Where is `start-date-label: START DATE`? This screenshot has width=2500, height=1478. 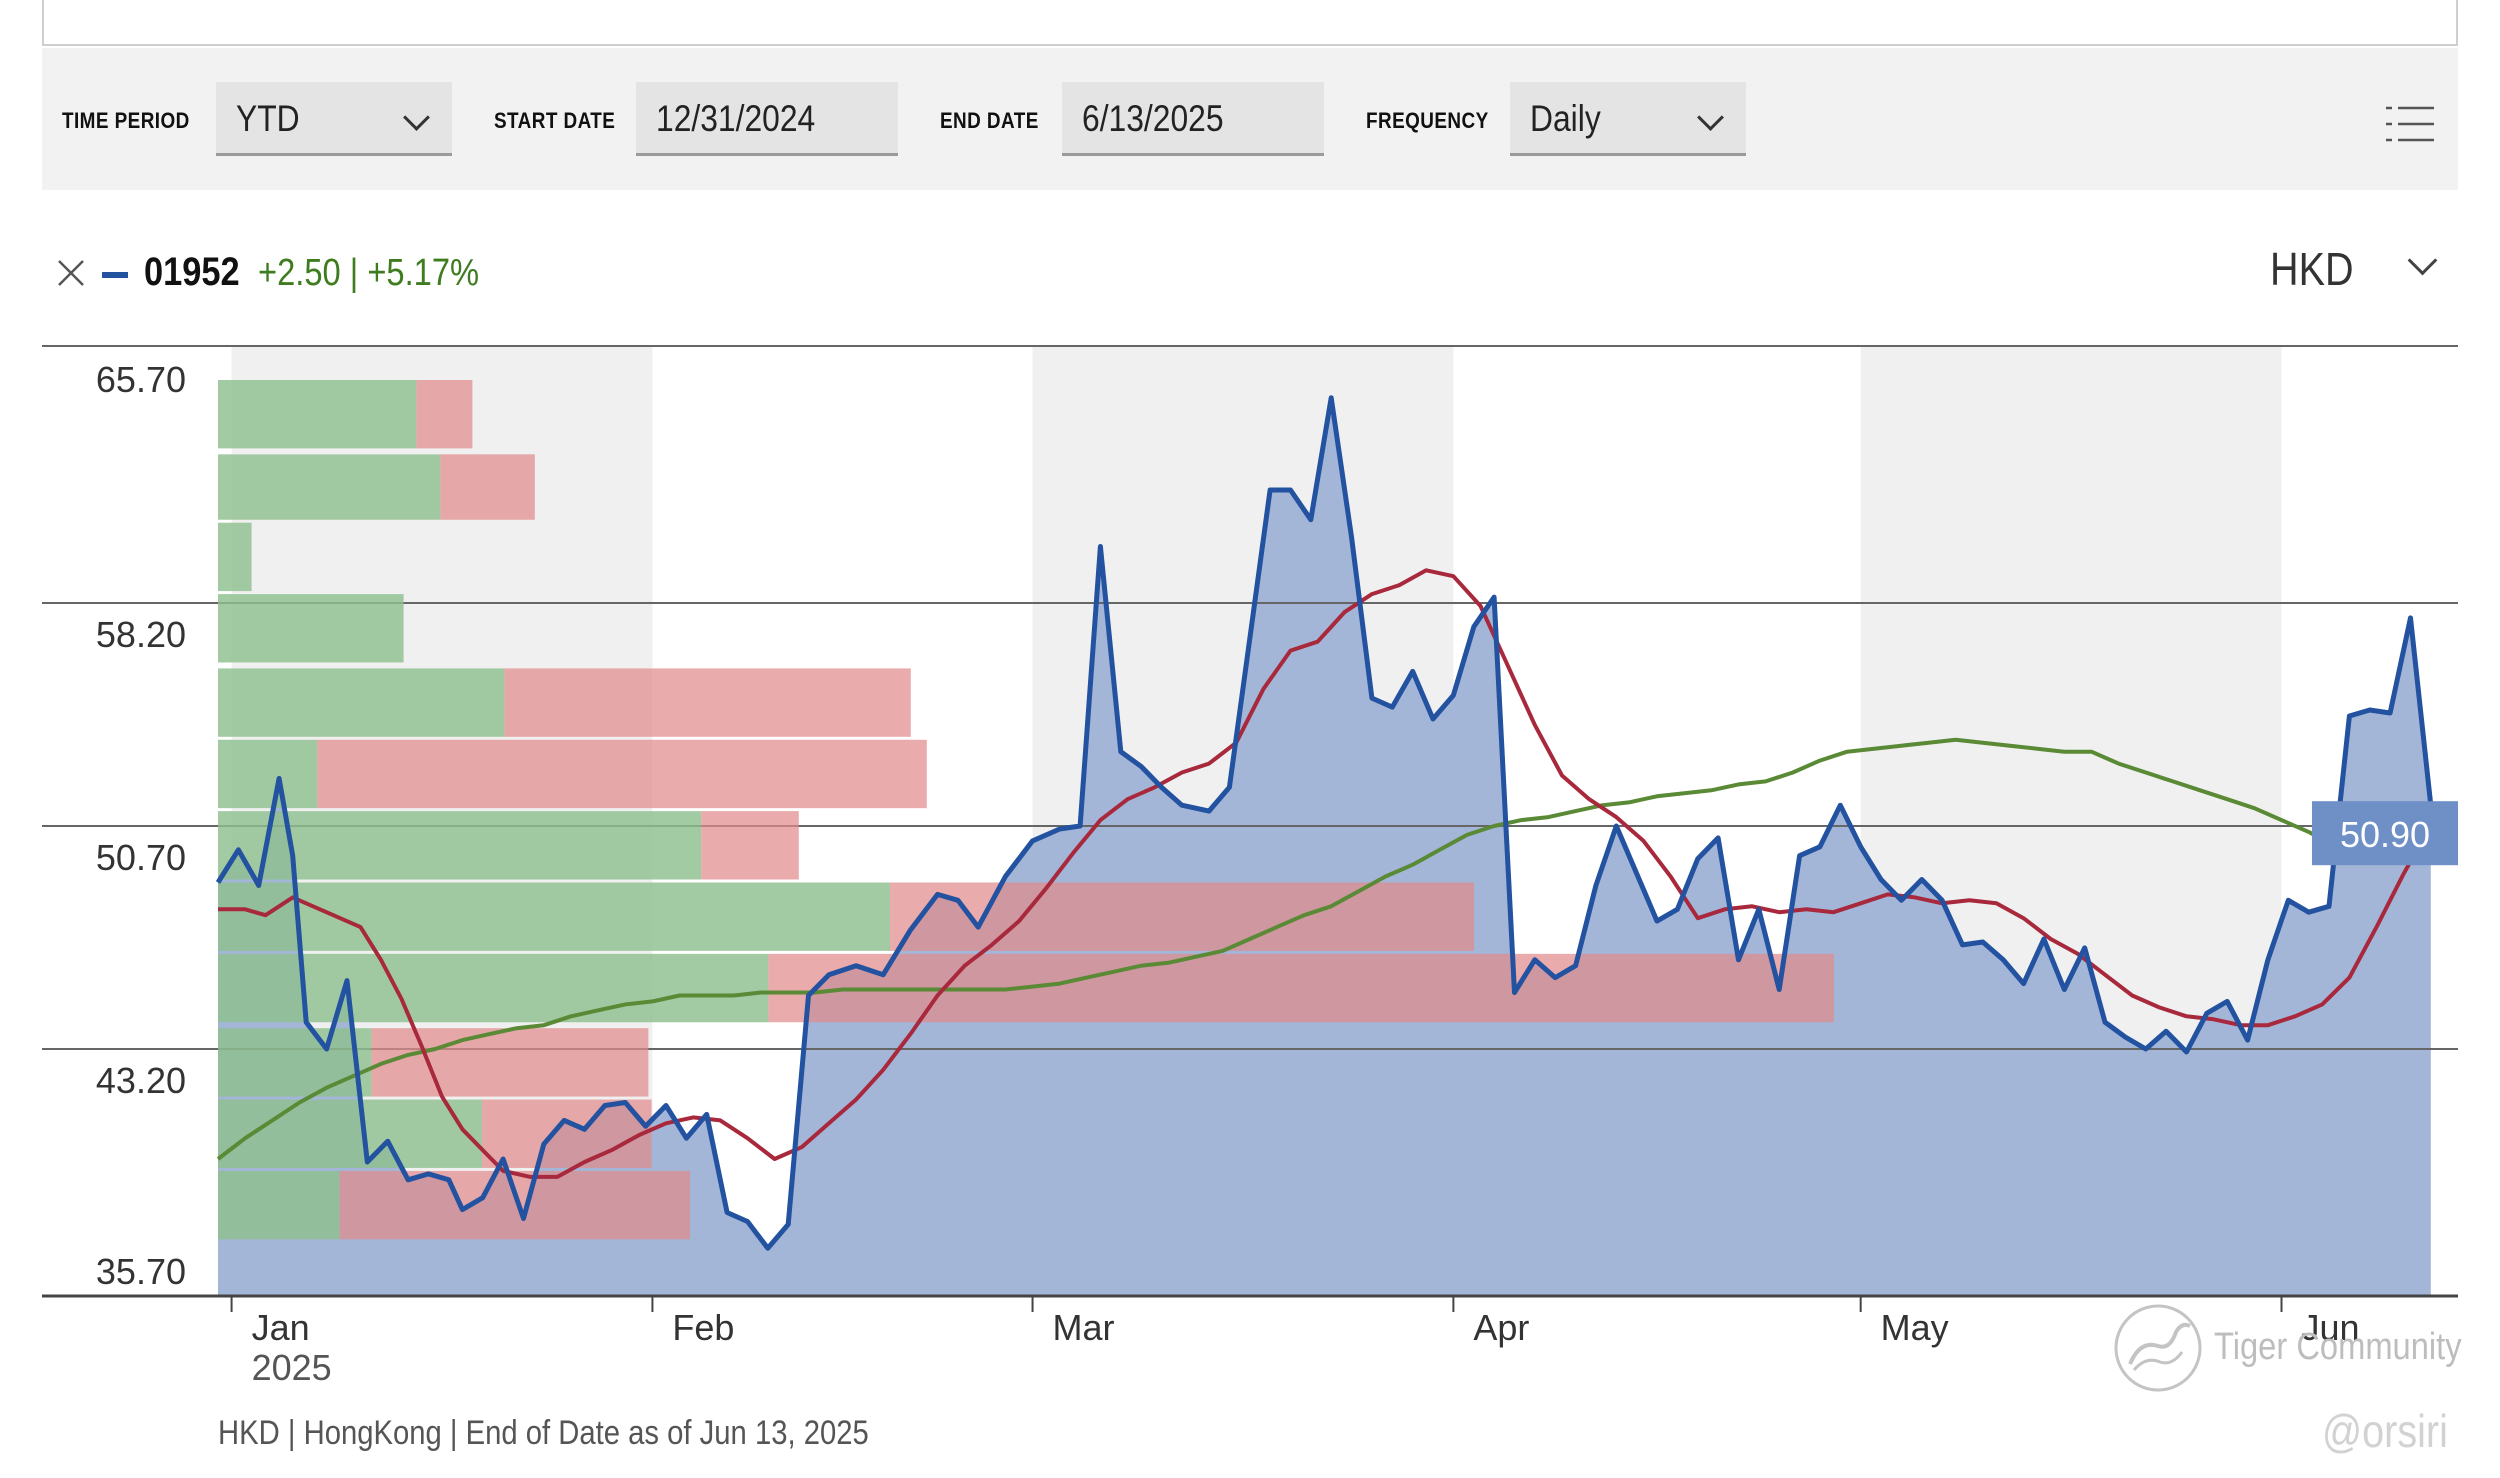
start-date-label: START DATE is located at coordinates (555, 120).